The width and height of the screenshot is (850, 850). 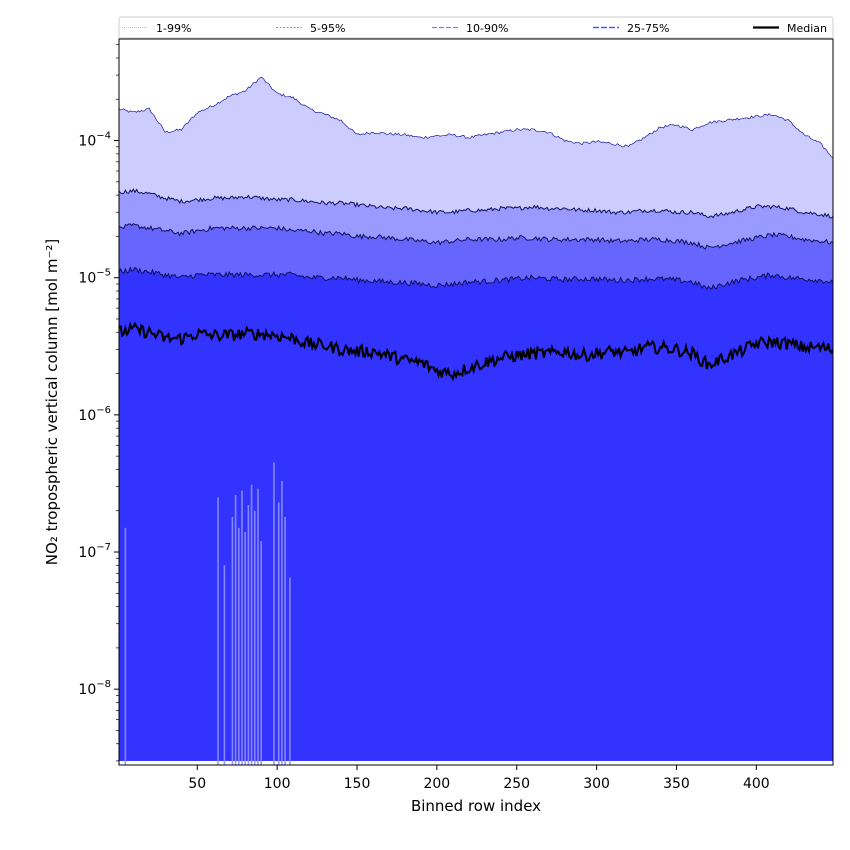 I want to click on legend-box, so click(x=476, y=27).